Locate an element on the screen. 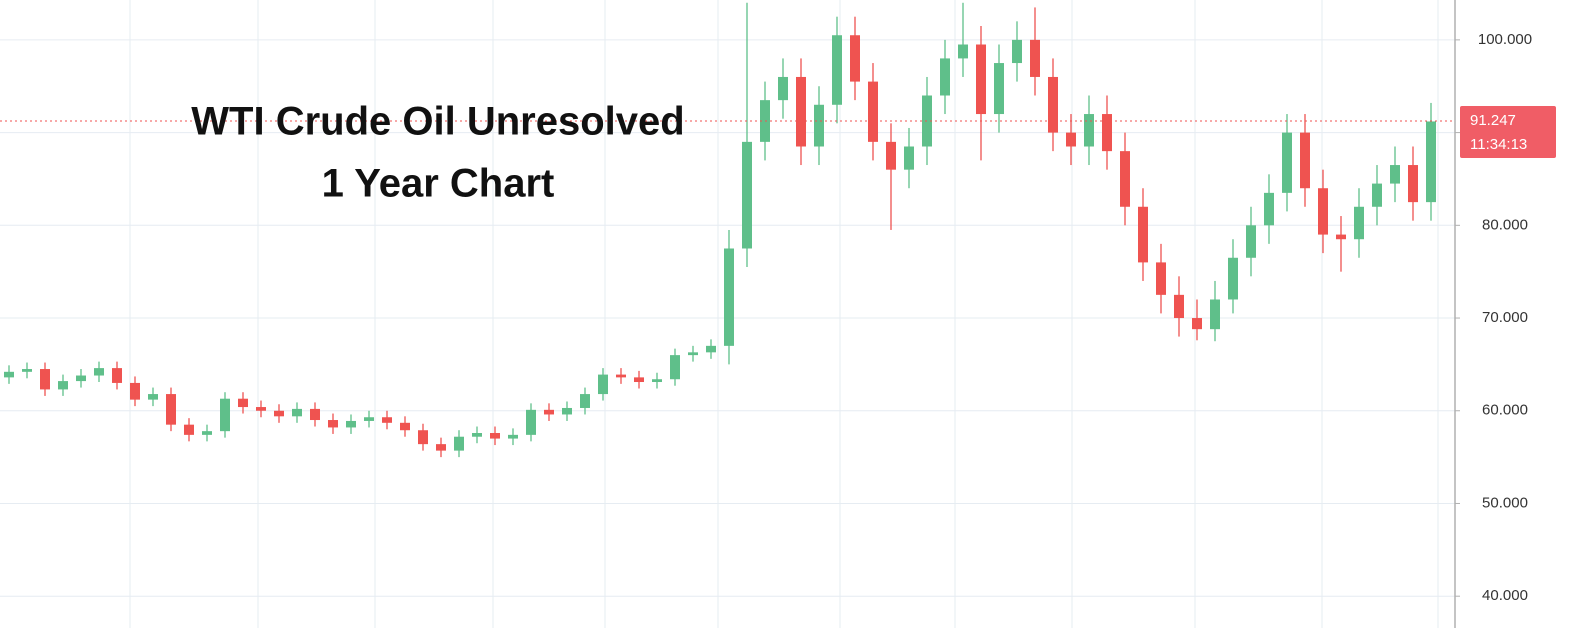 The width and height of the screenshot is (1570, 628). y-tick-label: 70.000 is located at coordinates (1505, 317).